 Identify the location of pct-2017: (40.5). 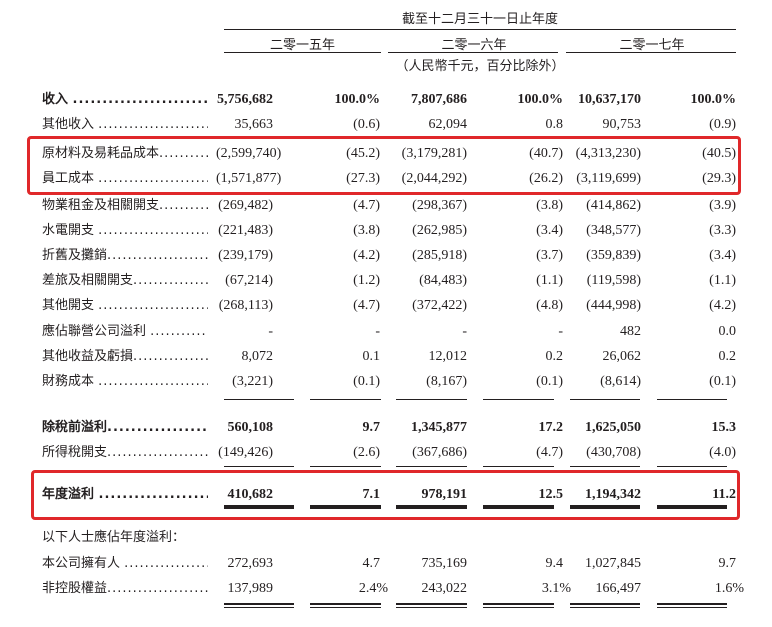
(719, 153).